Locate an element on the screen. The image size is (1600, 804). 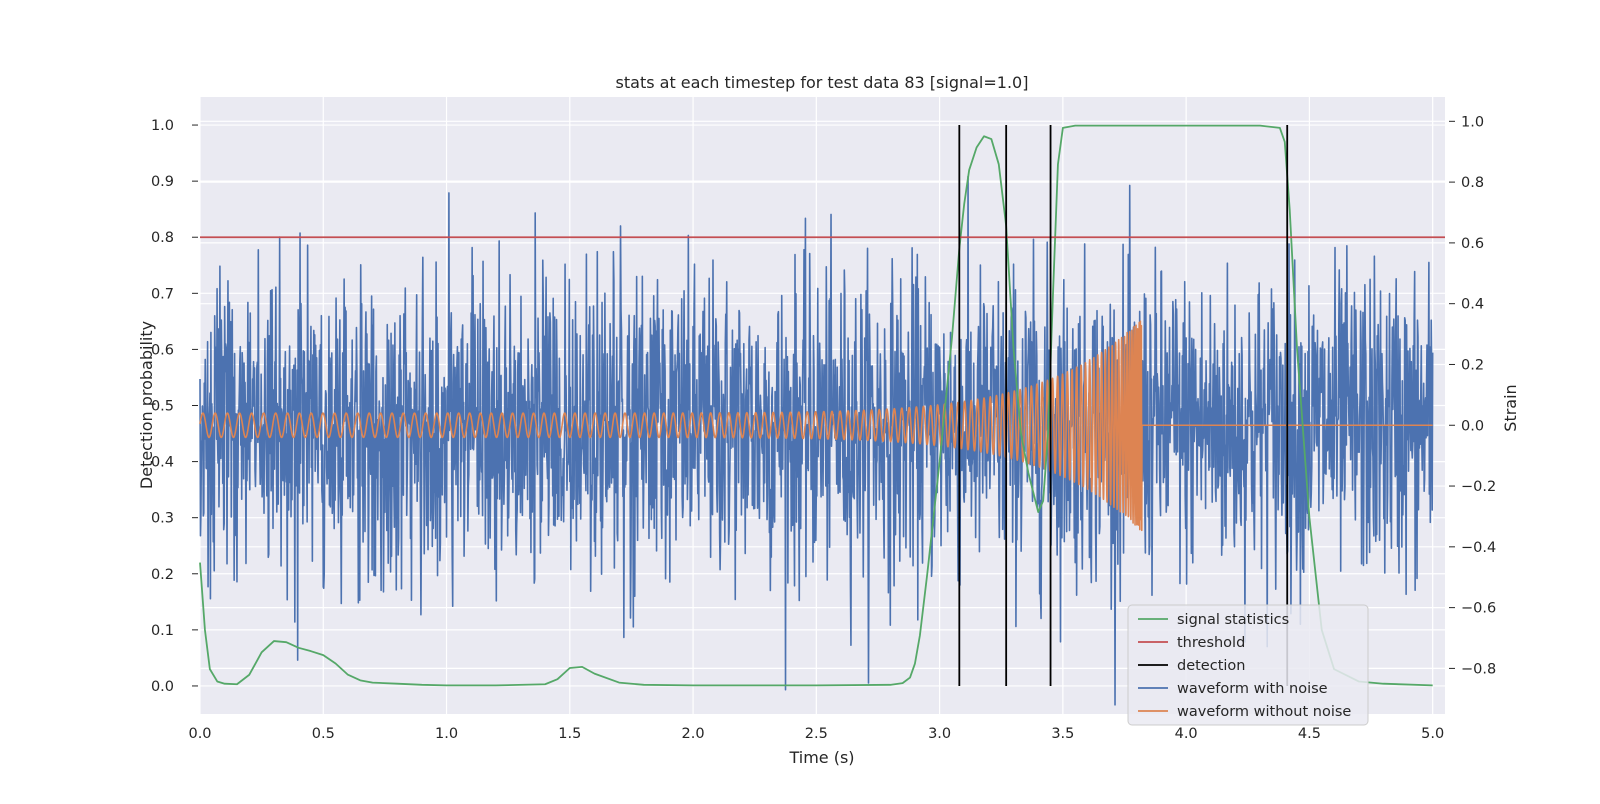
x-tick-label: 5.0 is located at coordinates (1432, 734).